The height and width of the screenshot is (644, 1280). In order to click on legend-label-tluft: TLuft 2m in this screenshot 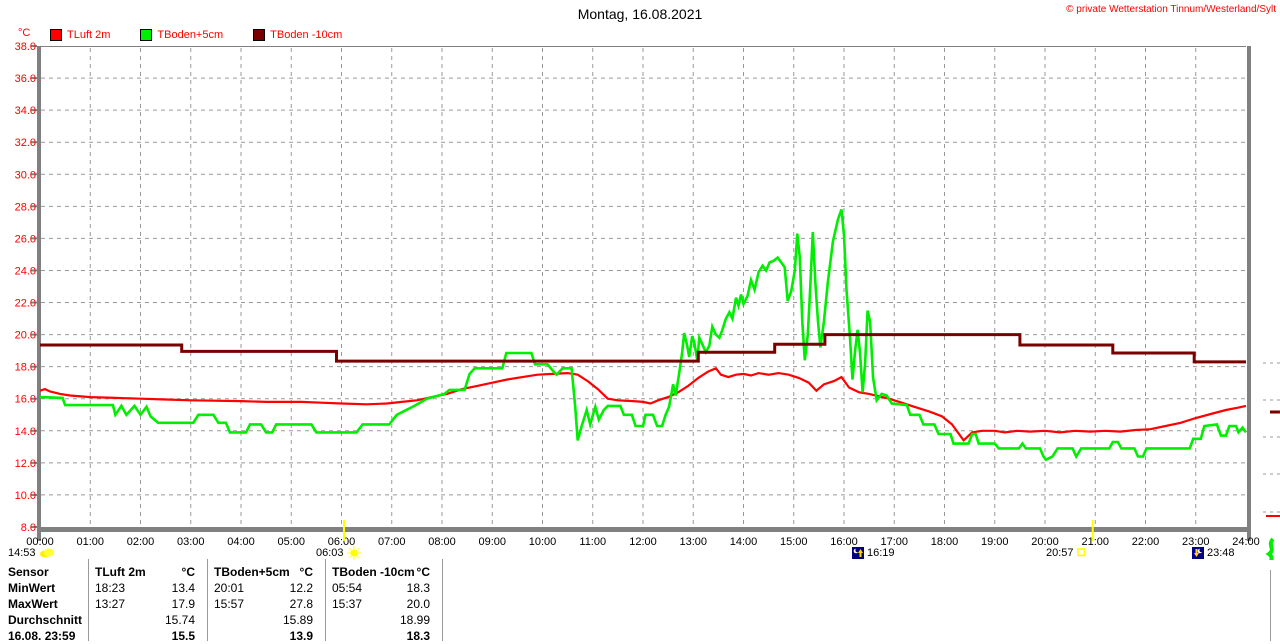, I will do `click(89, 35)`.